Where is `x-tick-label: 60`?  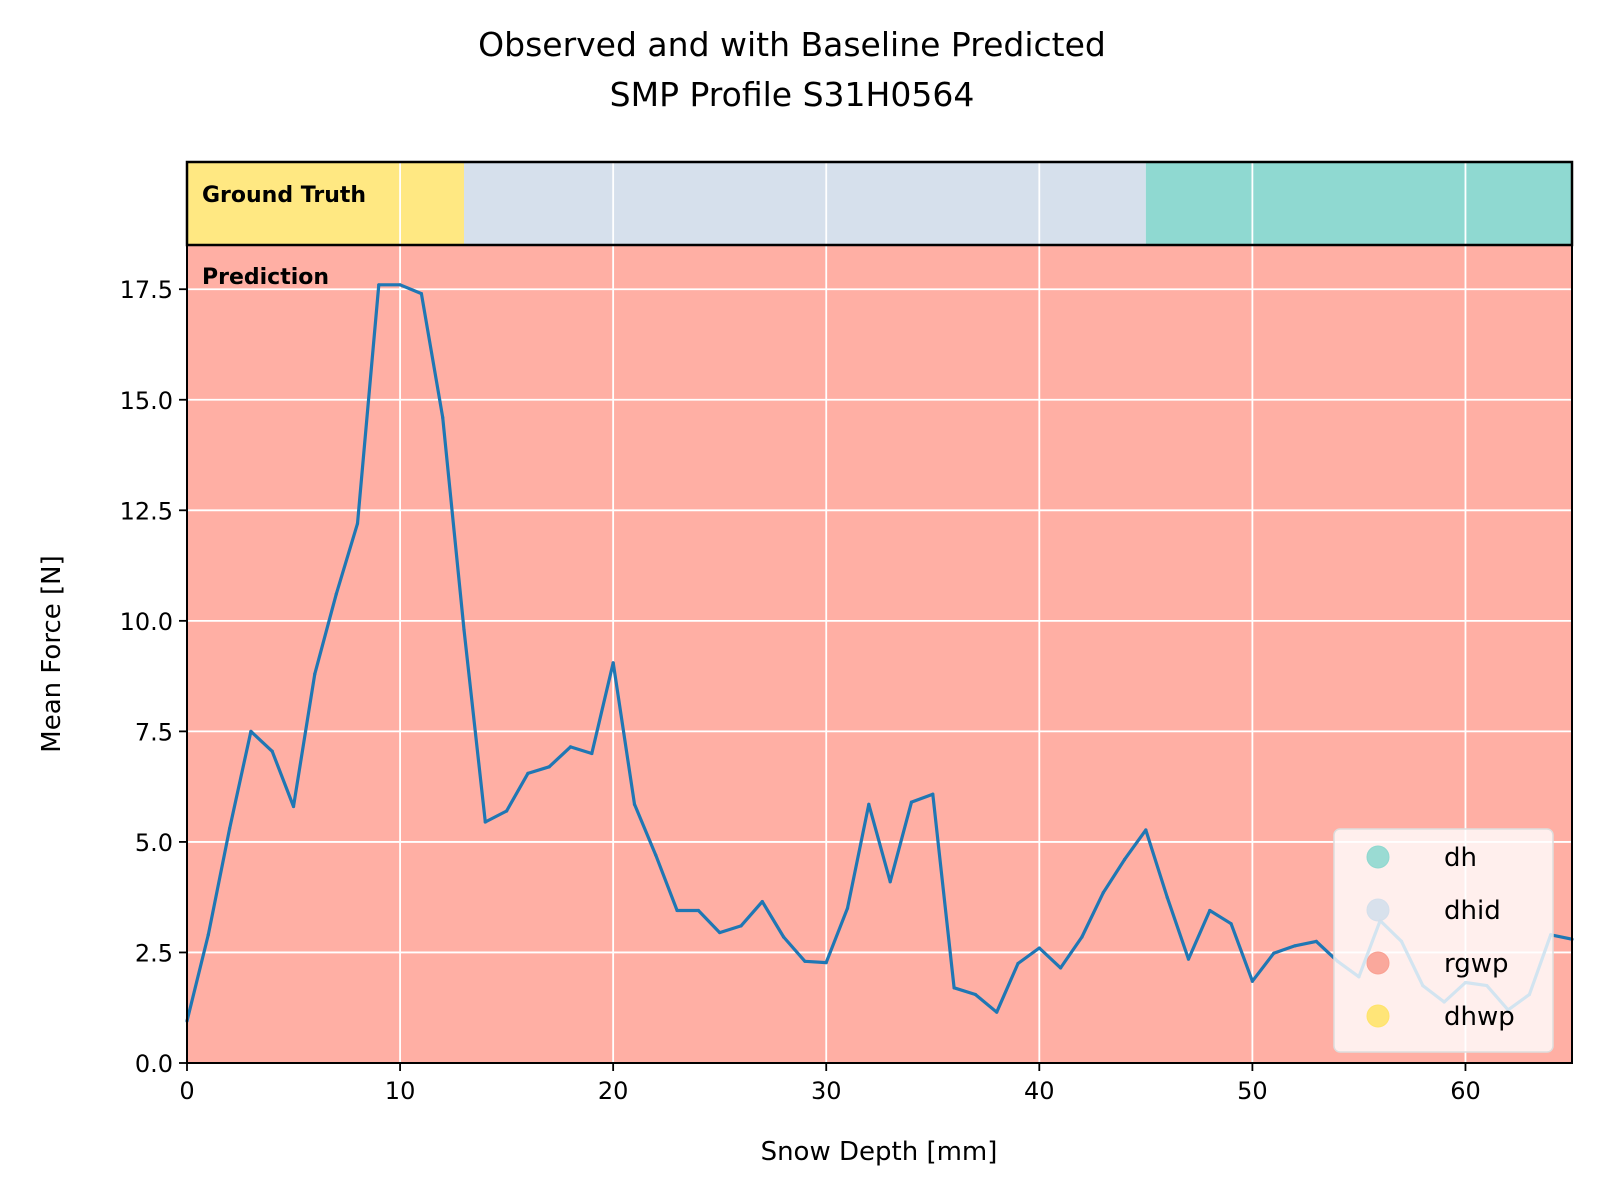
x-tick-label: 60 is located at coordinates (1465, 1091).